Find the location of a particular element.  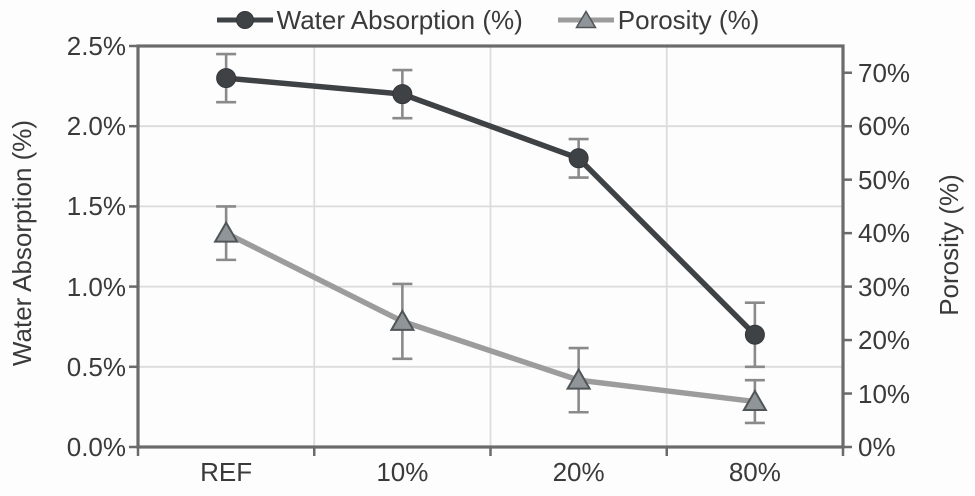

legend-item-water-absorption: Water Absorption (%) is located at coordinates (369, 20).